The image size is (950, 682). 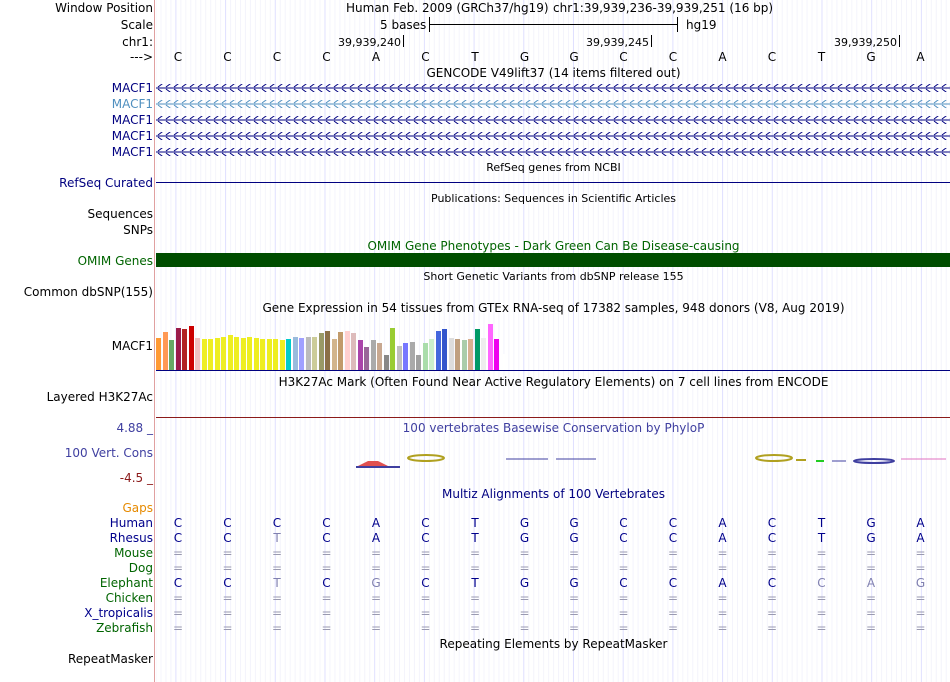 What do you see at coordinates (129, 598) in the screenshot?
I see `species-label: Chicken` at bounding box center [129, 598].